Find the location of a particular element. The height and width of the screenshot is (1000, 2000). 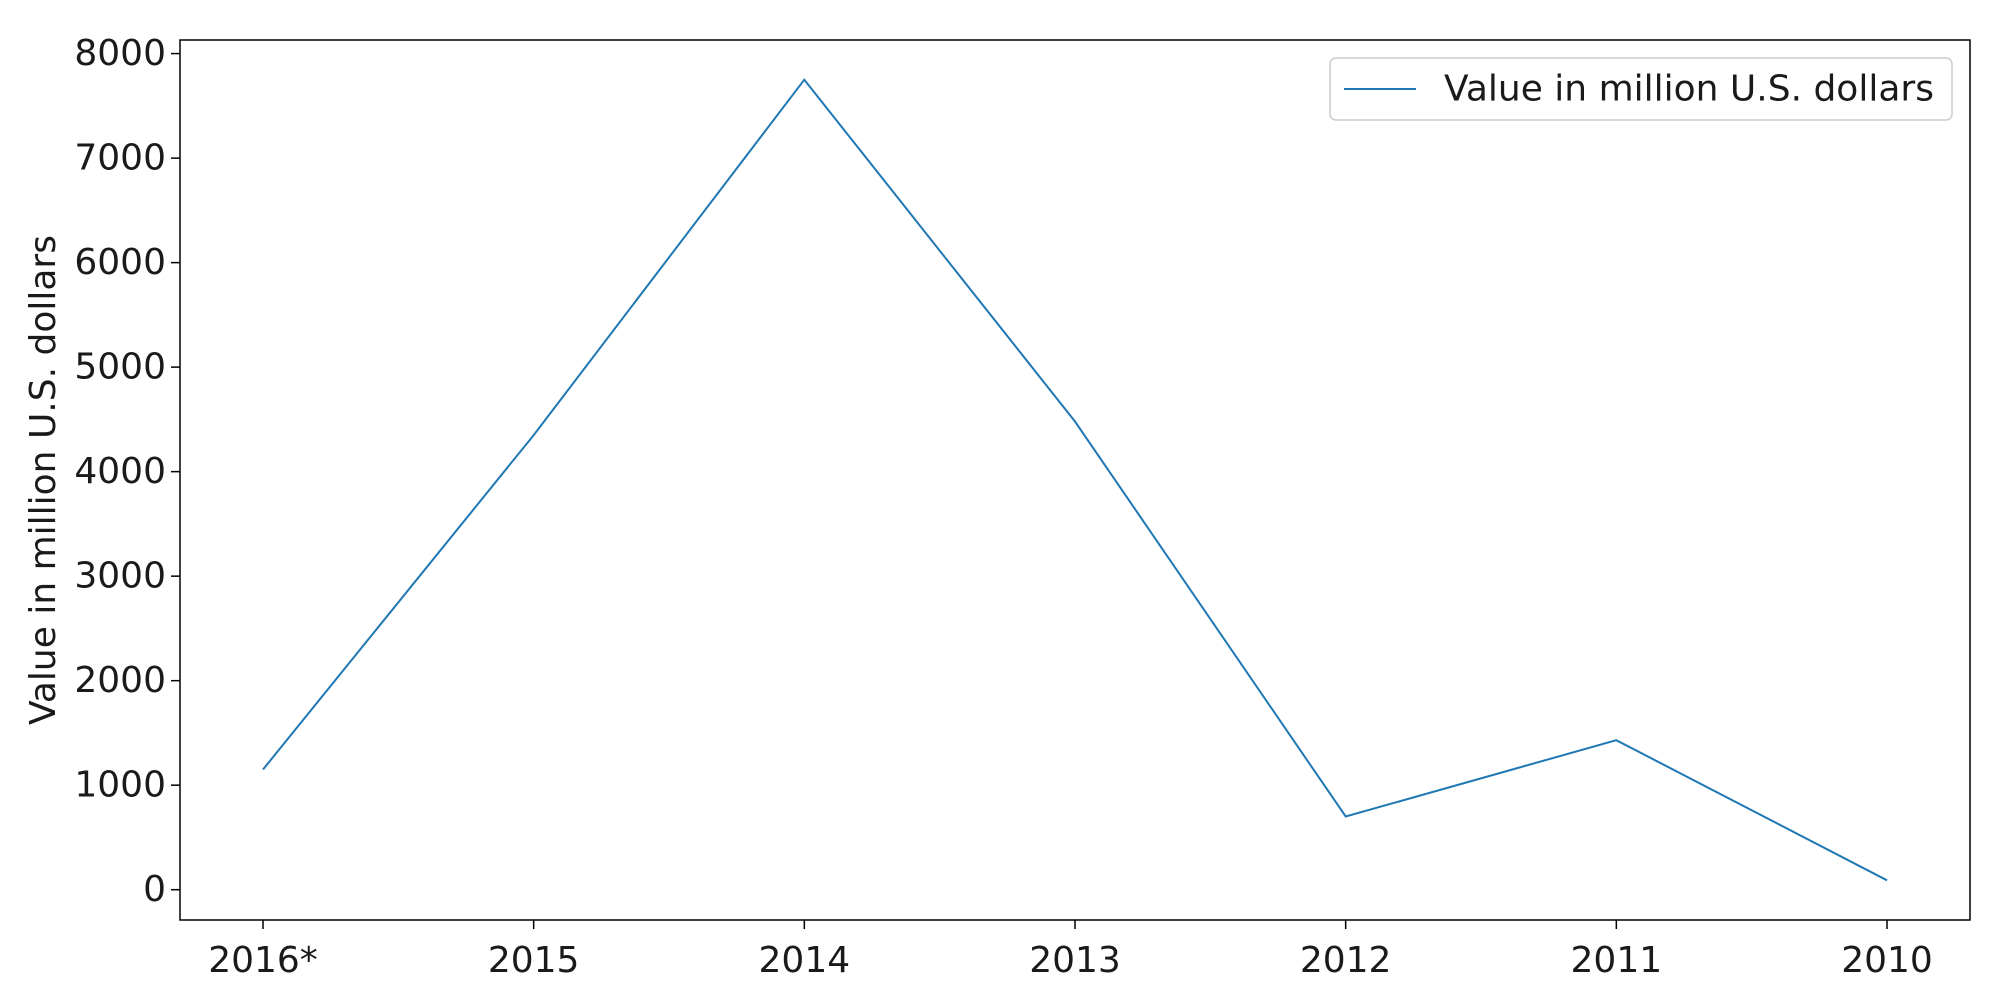

y-tick-label: 2000 is located at coordinates (120, 680).